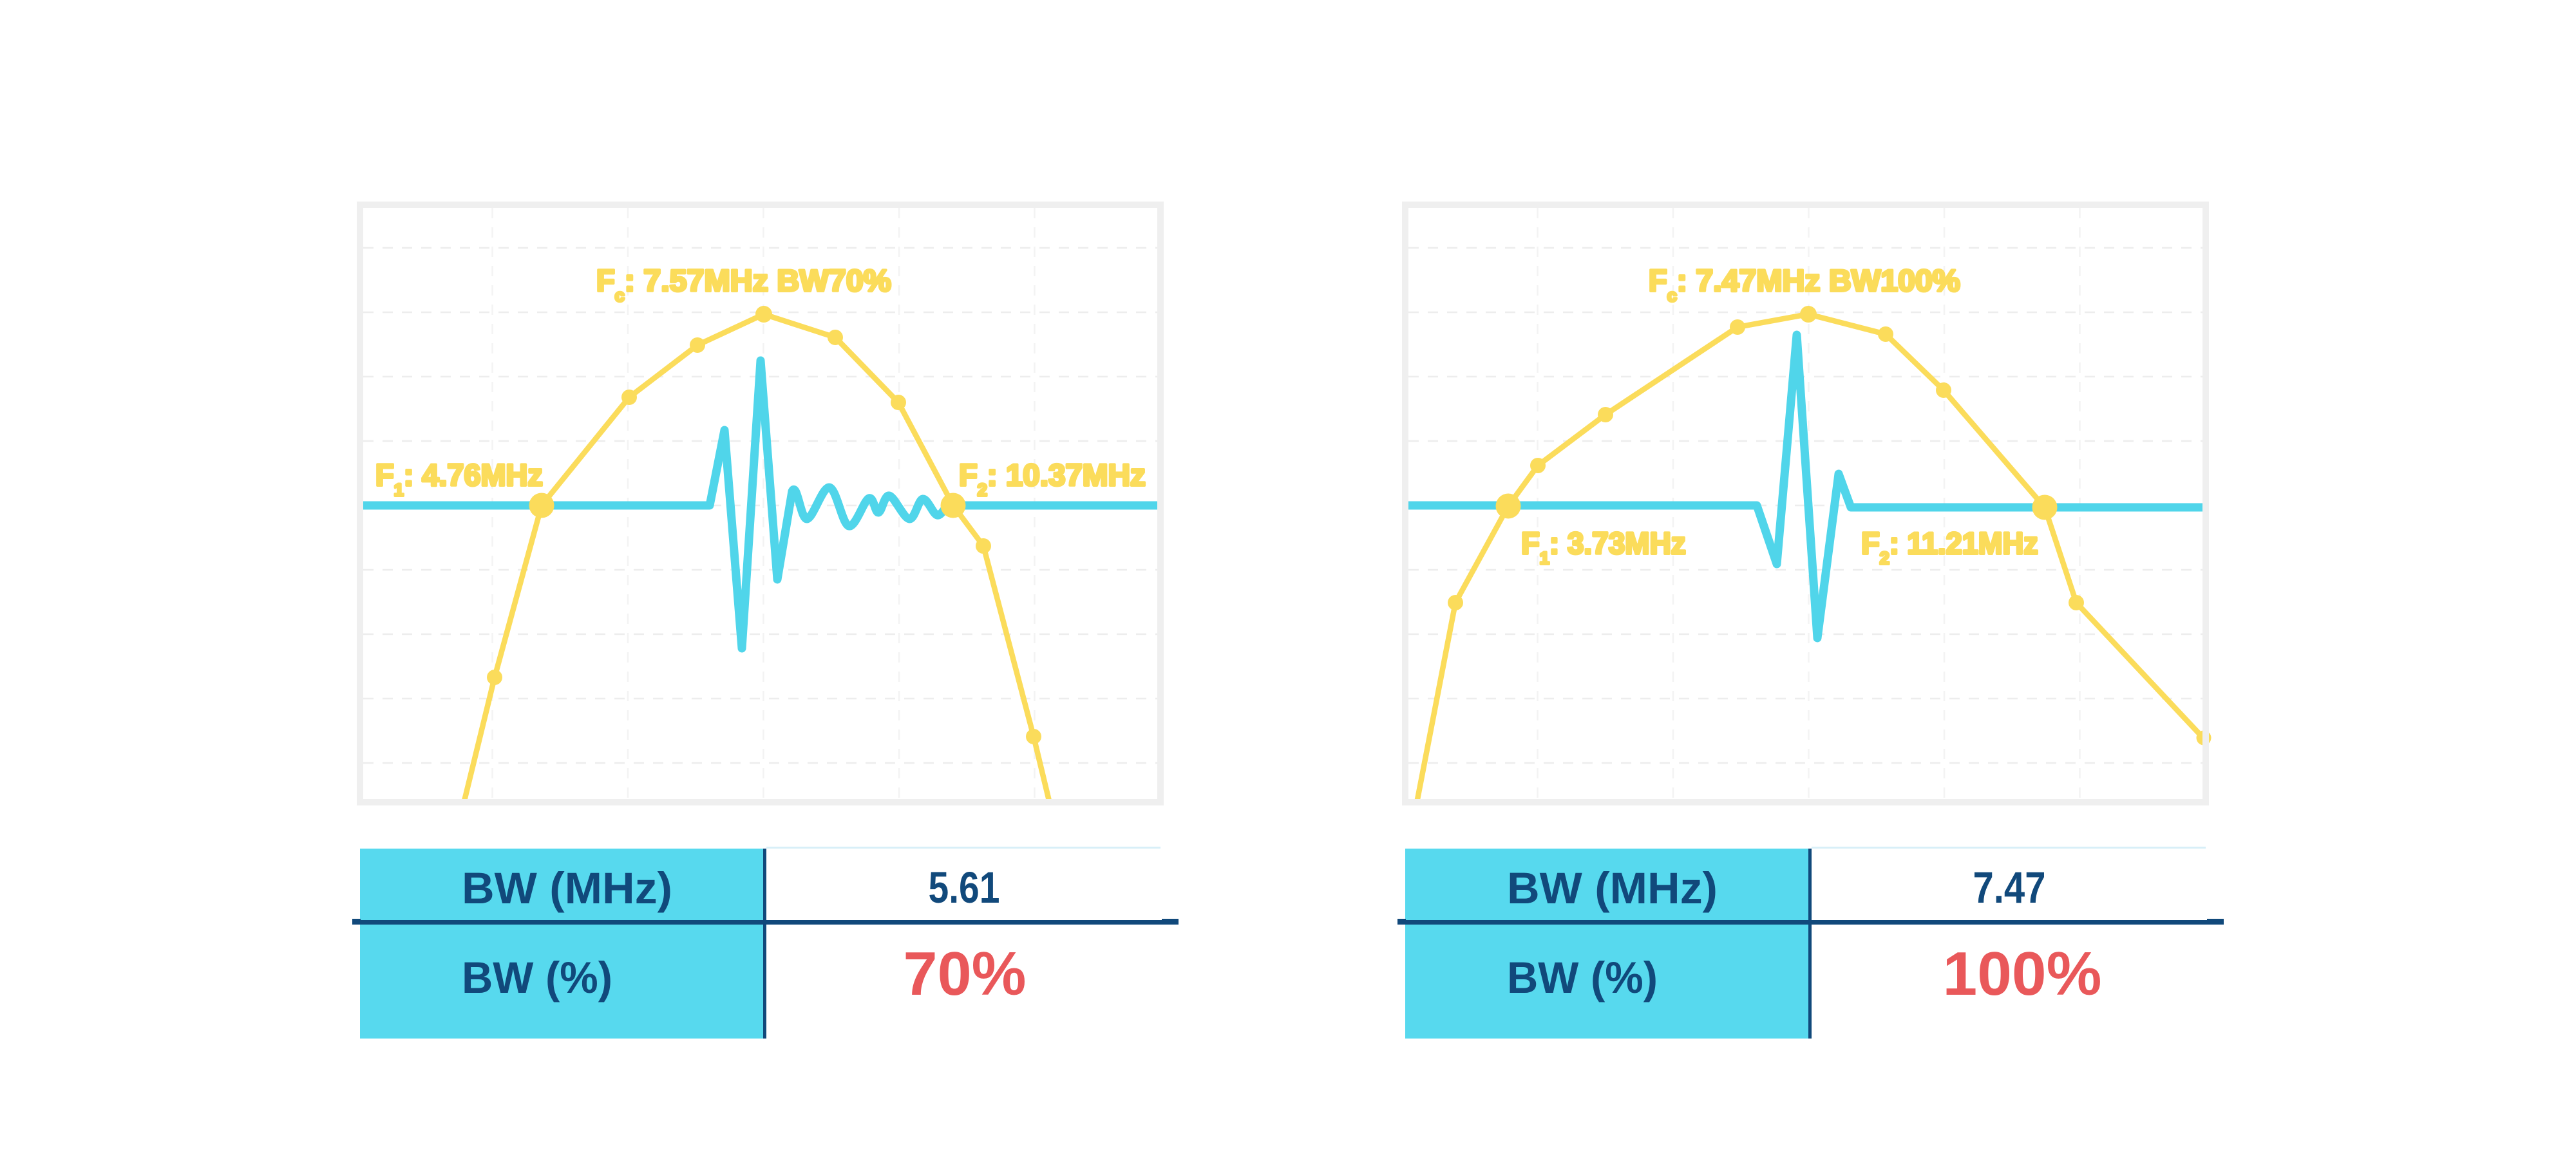 This screenshot has width=2576, height=1157. Describe the element at coordinates (2022, 973) in the screenshot. I see `svg-text: 100%` at that location.